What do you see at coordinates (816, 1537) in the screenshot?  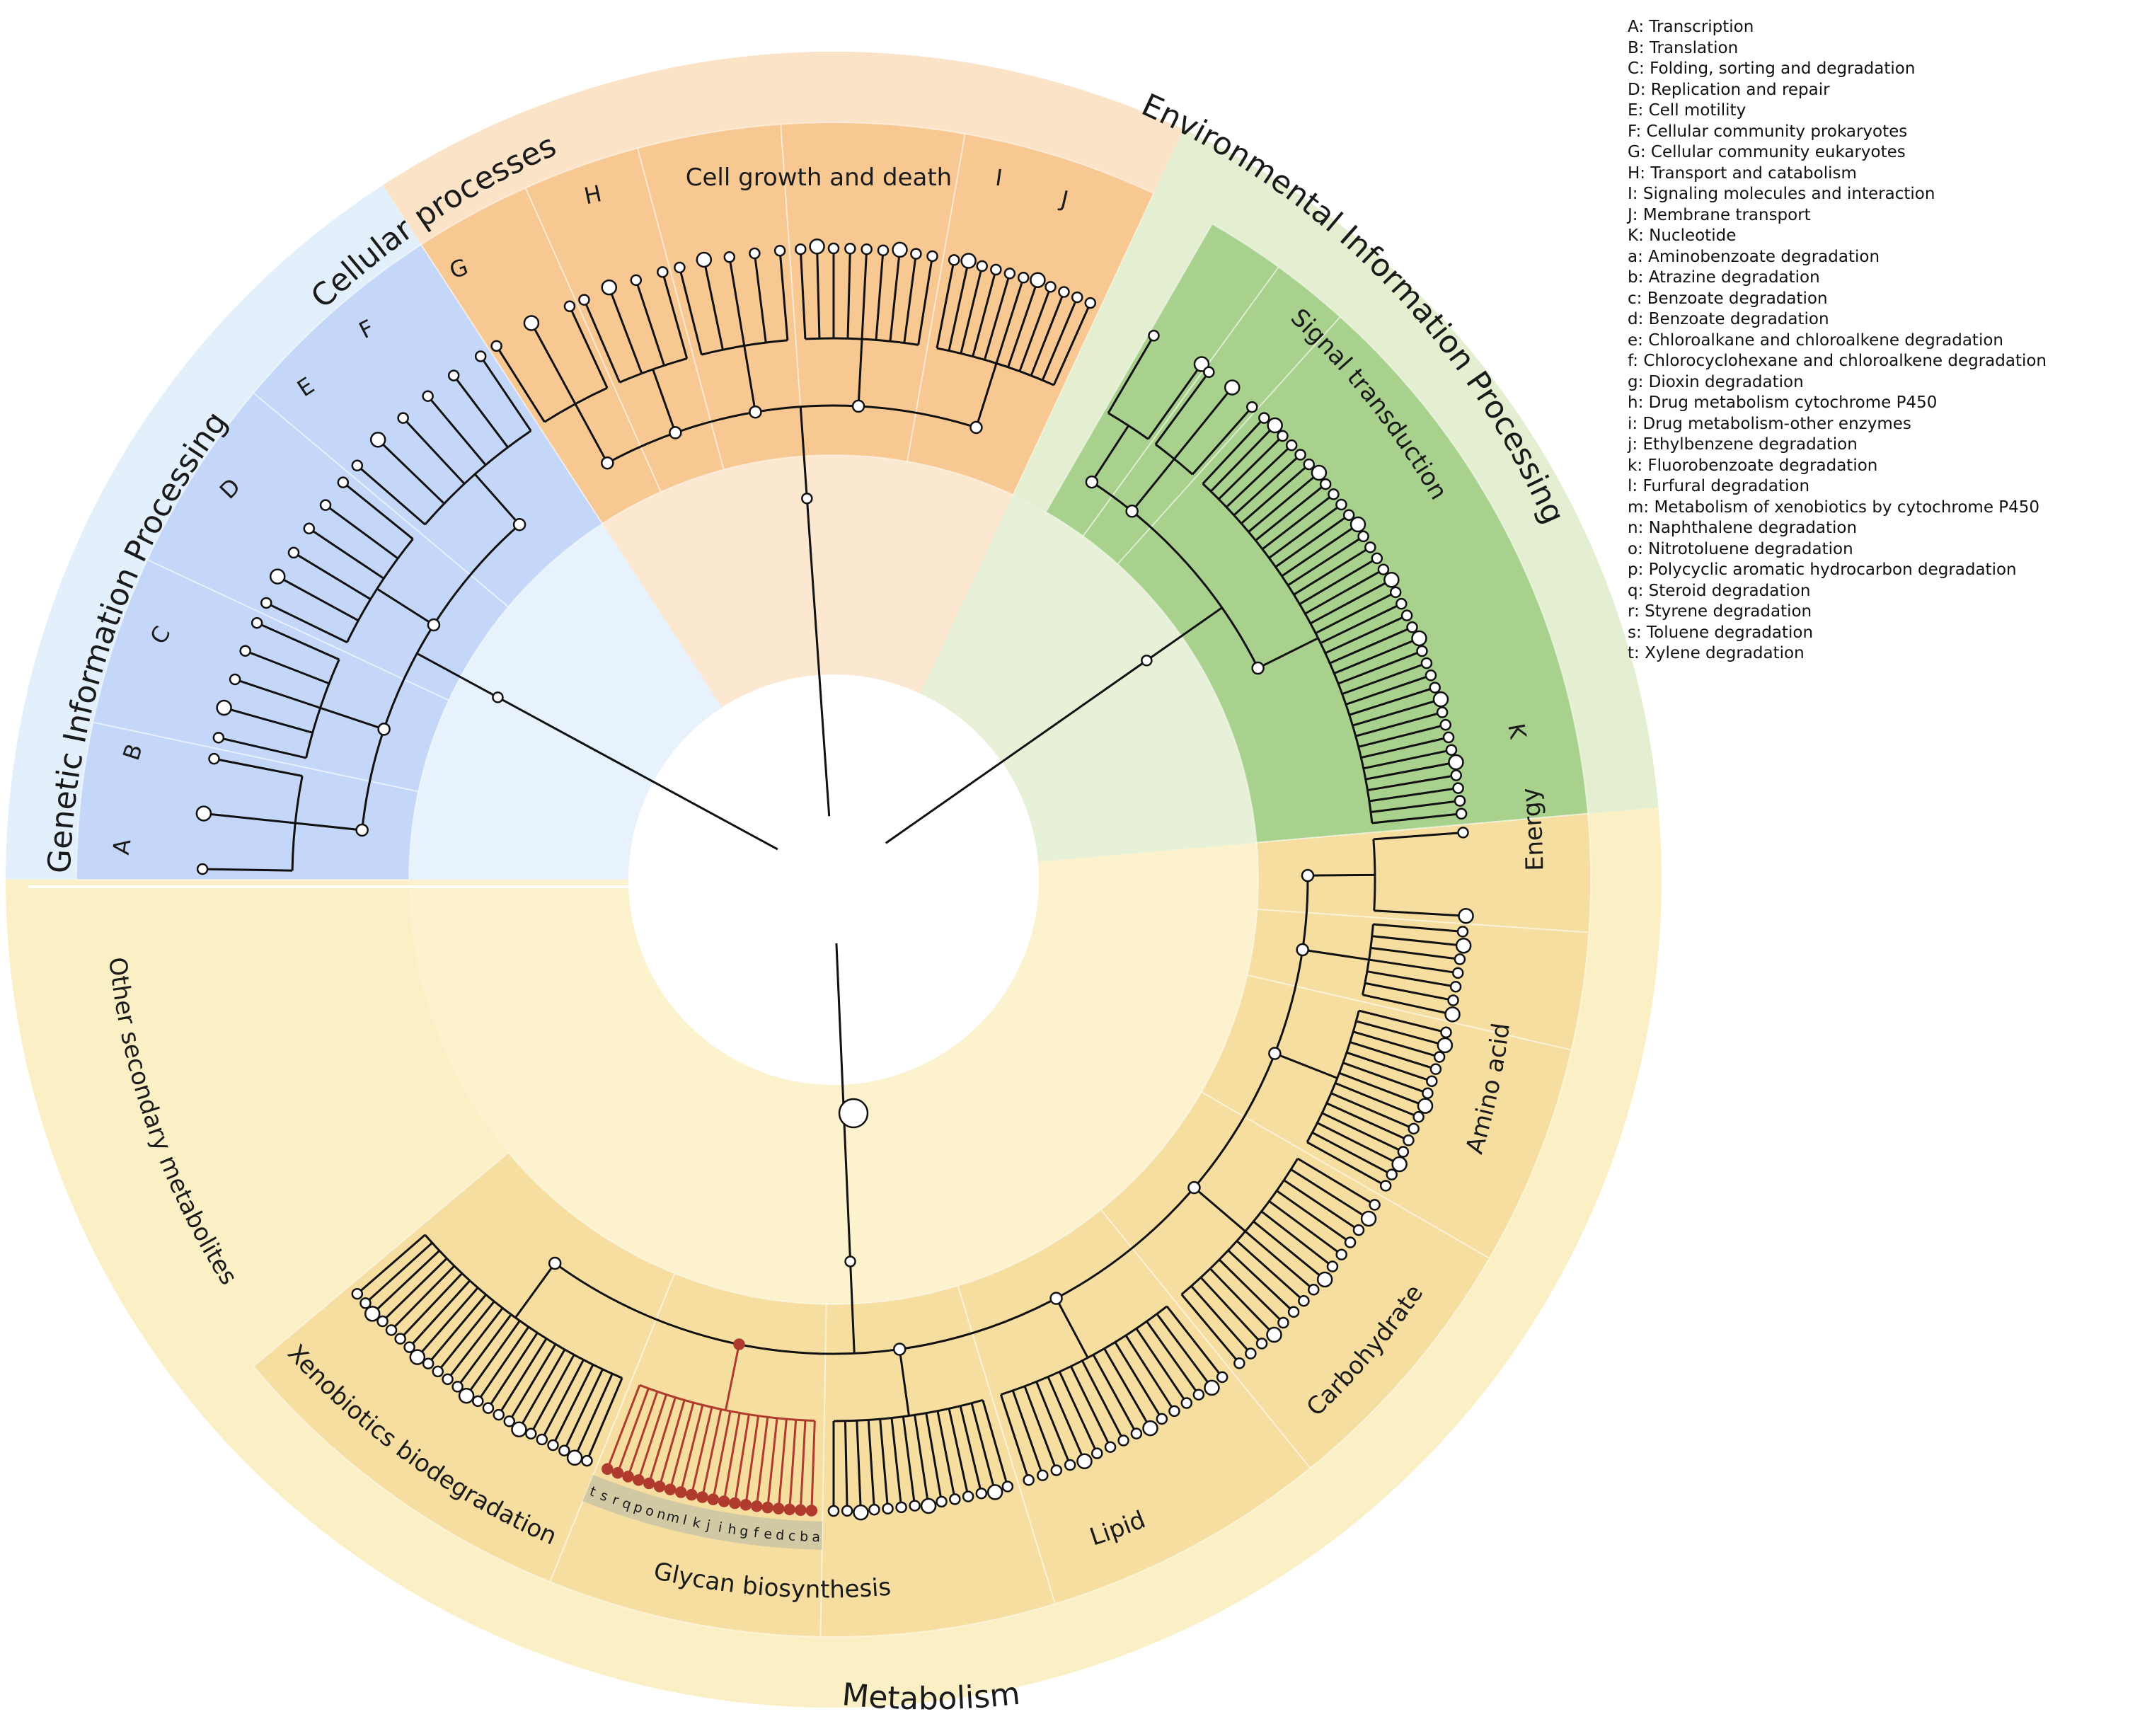 I see `xeno-letter: a` at bounding box center [816, 1537].